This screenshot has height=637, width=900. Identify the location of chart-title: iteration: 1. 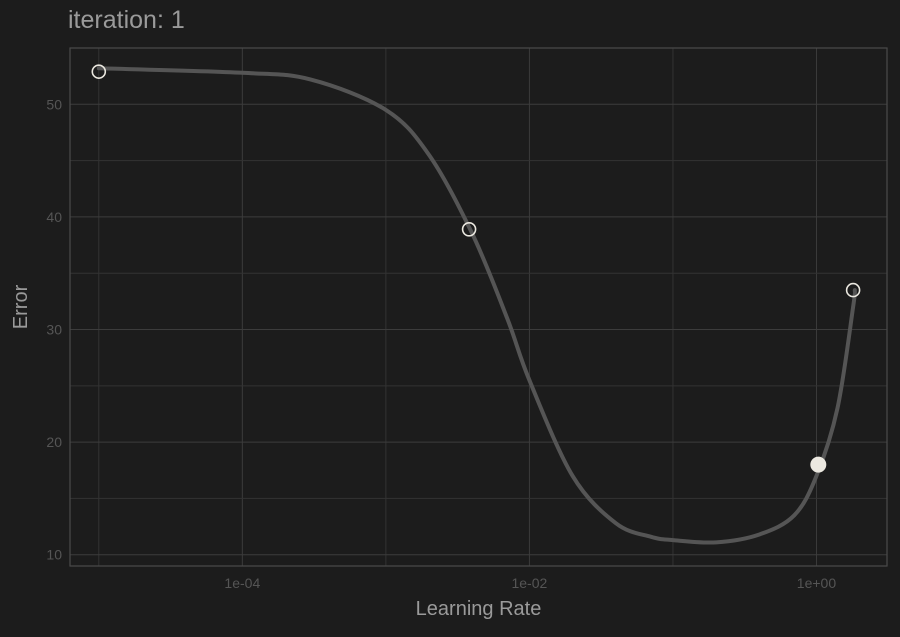
(126, 20).